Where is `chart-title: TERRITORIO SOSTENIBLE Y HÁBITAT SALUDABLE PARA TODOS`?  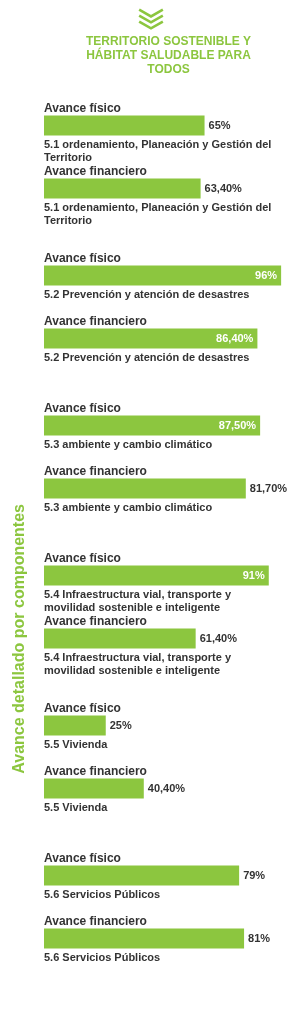
chart-title: TERRITORIO SOSTENIBLE Y HÁBITAT SALUDABLE PARA TODOS is located at coordinates (168, 55).